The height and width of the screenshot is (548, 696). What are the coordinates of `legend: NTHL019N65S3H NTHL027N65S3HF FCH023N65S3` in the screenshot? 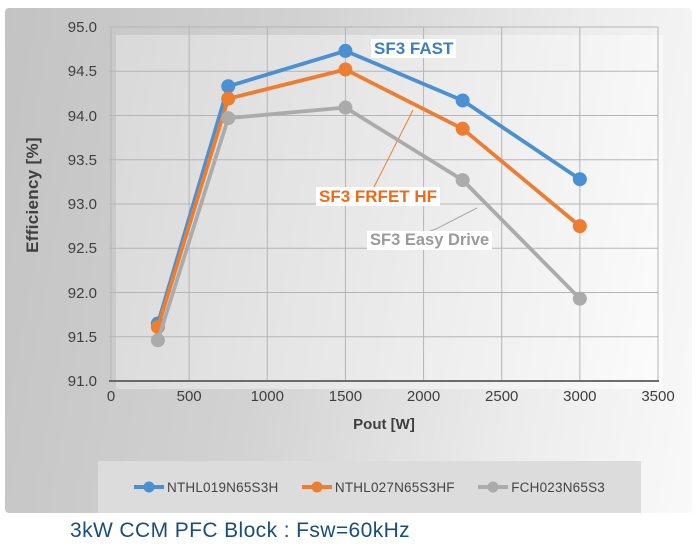 It's located at (369, 487).